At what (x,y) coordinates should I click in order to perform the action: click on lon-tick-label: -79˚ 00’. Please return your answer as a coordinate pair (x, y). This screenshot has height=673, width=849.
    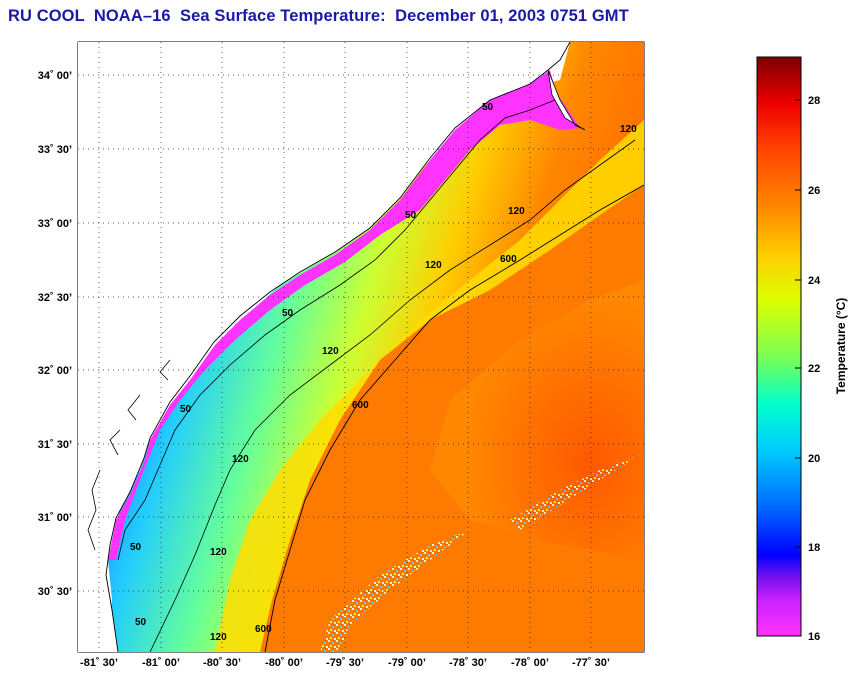
    Looking at the image, I should click on (407, 663).